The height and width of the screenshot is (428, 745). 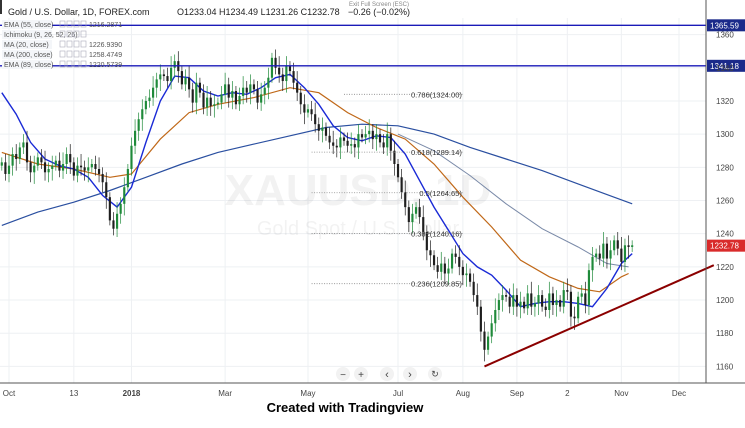 What do you see at coordinates (725, 333) in the screenshot?
I see `y-tick-label: 1180` at bounding box center [725, 333].